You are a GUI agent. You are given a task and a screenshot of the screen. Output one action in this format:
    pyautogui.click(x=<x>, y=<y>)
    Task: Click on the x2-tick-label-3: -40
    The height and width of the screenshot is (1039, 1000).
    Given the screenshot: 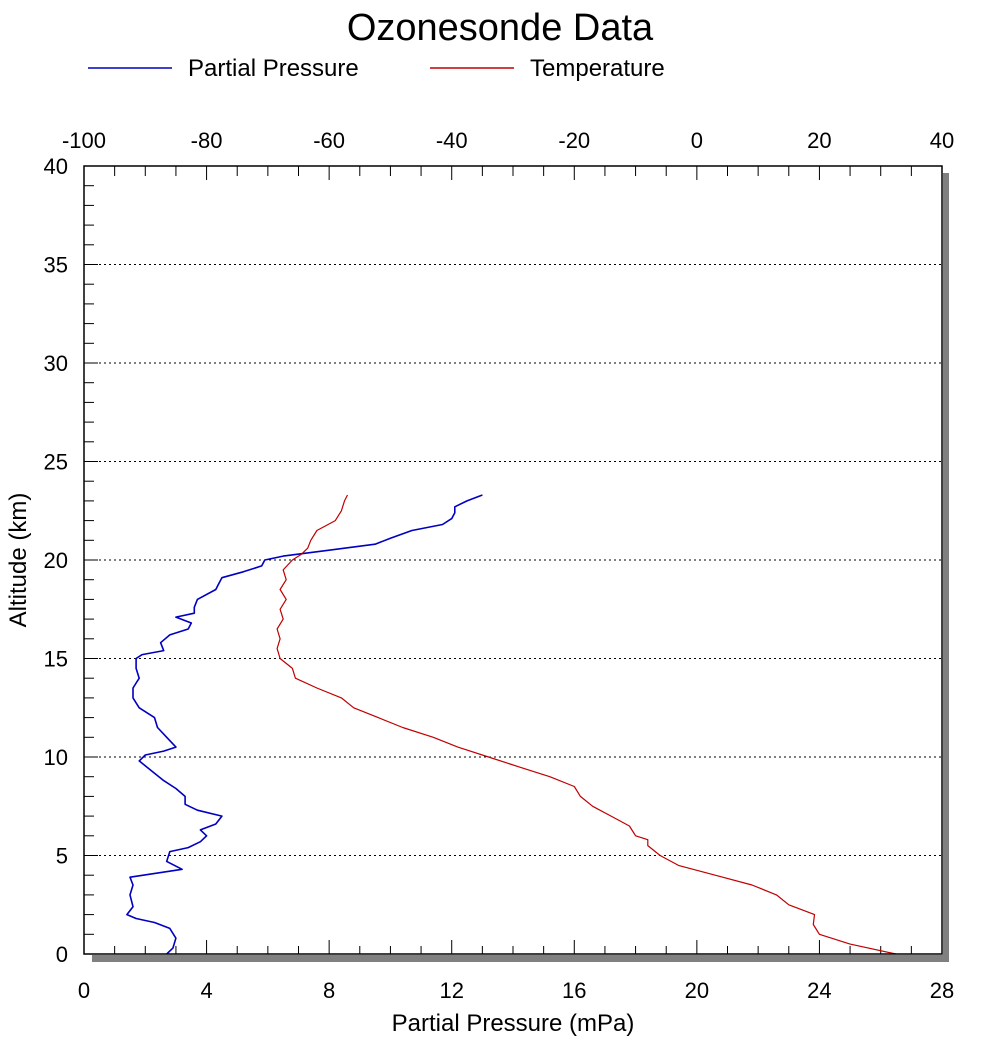 What is the action you would take?
    pyautogui.click(x=452, y=140)
    